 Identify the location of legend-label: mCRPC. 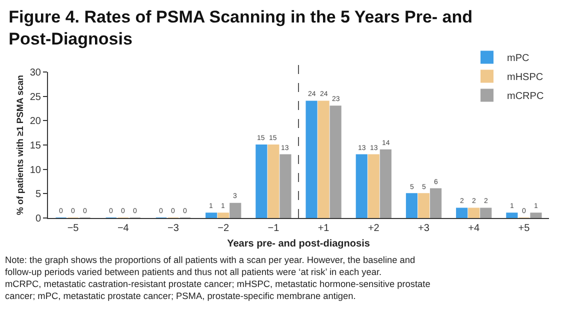
(525, 96).